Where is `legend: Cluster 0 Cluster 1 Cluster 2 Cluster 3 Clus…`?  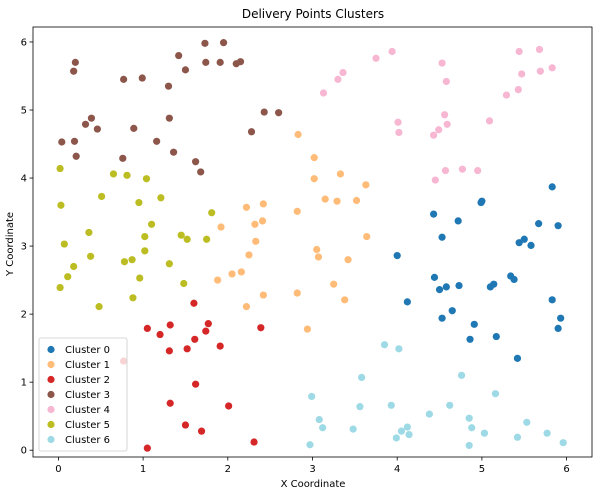 legend: Cluster 0 Cluster 1 Cluster 2 Cluster 3 Clus… is located at coordinates (83, 394).